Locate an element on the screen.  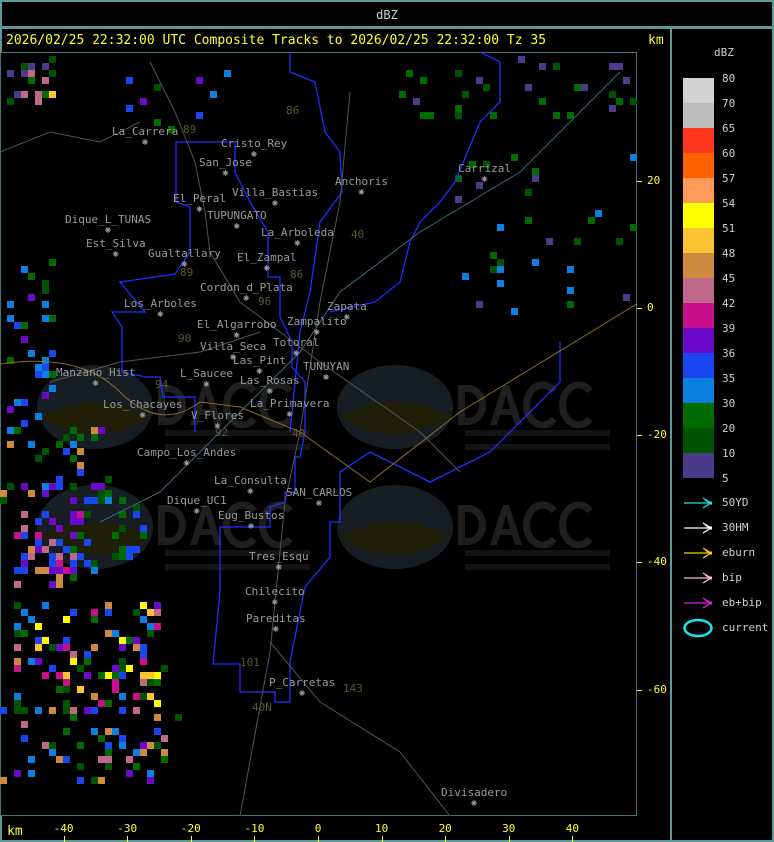
town-label: L_Saucee is located at coordinates (206, 373).